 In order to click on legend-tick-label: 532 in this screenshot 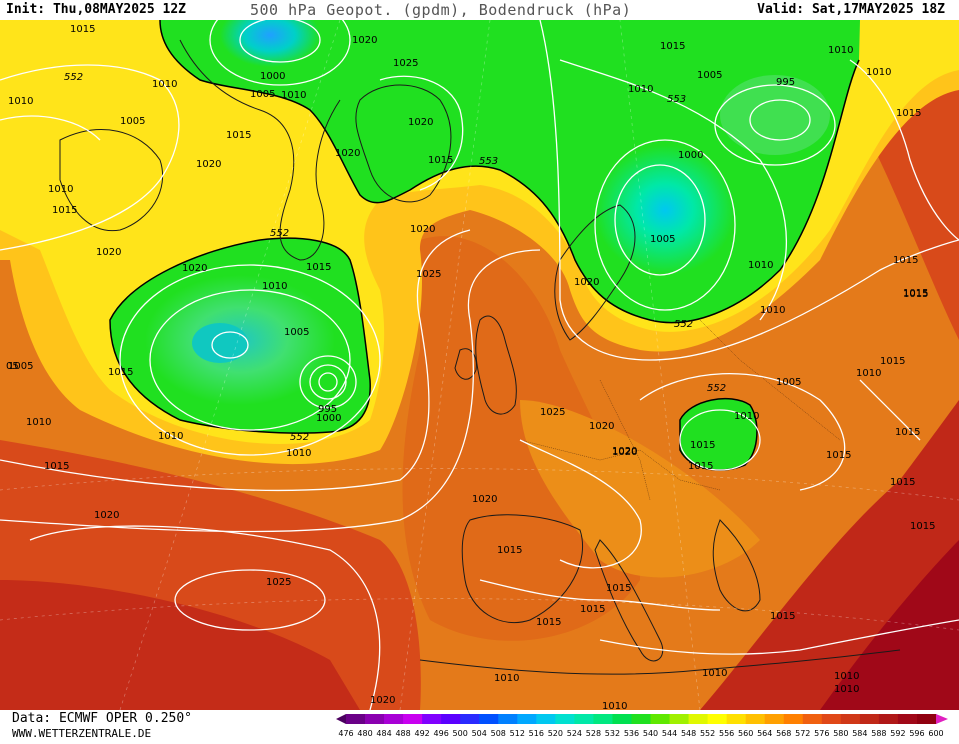, I will do `click(612, 733)`.